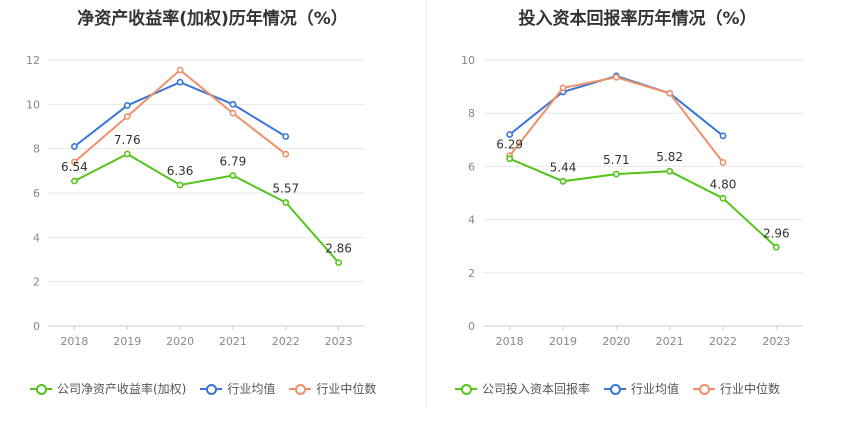 The image size is (850, 438). Describe the element at coordinates (616, 160) in the screenshot. I see `data-label: 5.71` at that location.